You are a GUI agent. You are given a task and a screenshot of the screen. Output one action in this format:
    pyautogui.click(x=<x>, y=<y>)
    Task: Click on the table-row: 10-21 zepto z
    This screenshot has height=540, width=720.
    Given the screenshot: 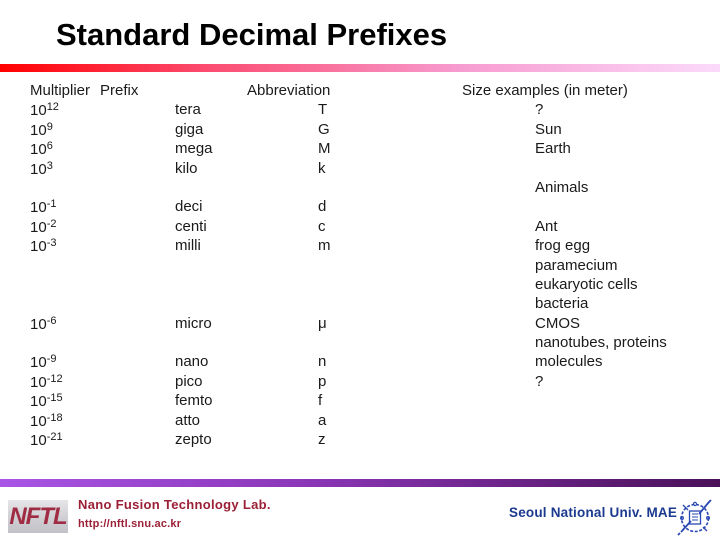 What is the action you would take?
    pyautogui.click(x=364, y=440)
    